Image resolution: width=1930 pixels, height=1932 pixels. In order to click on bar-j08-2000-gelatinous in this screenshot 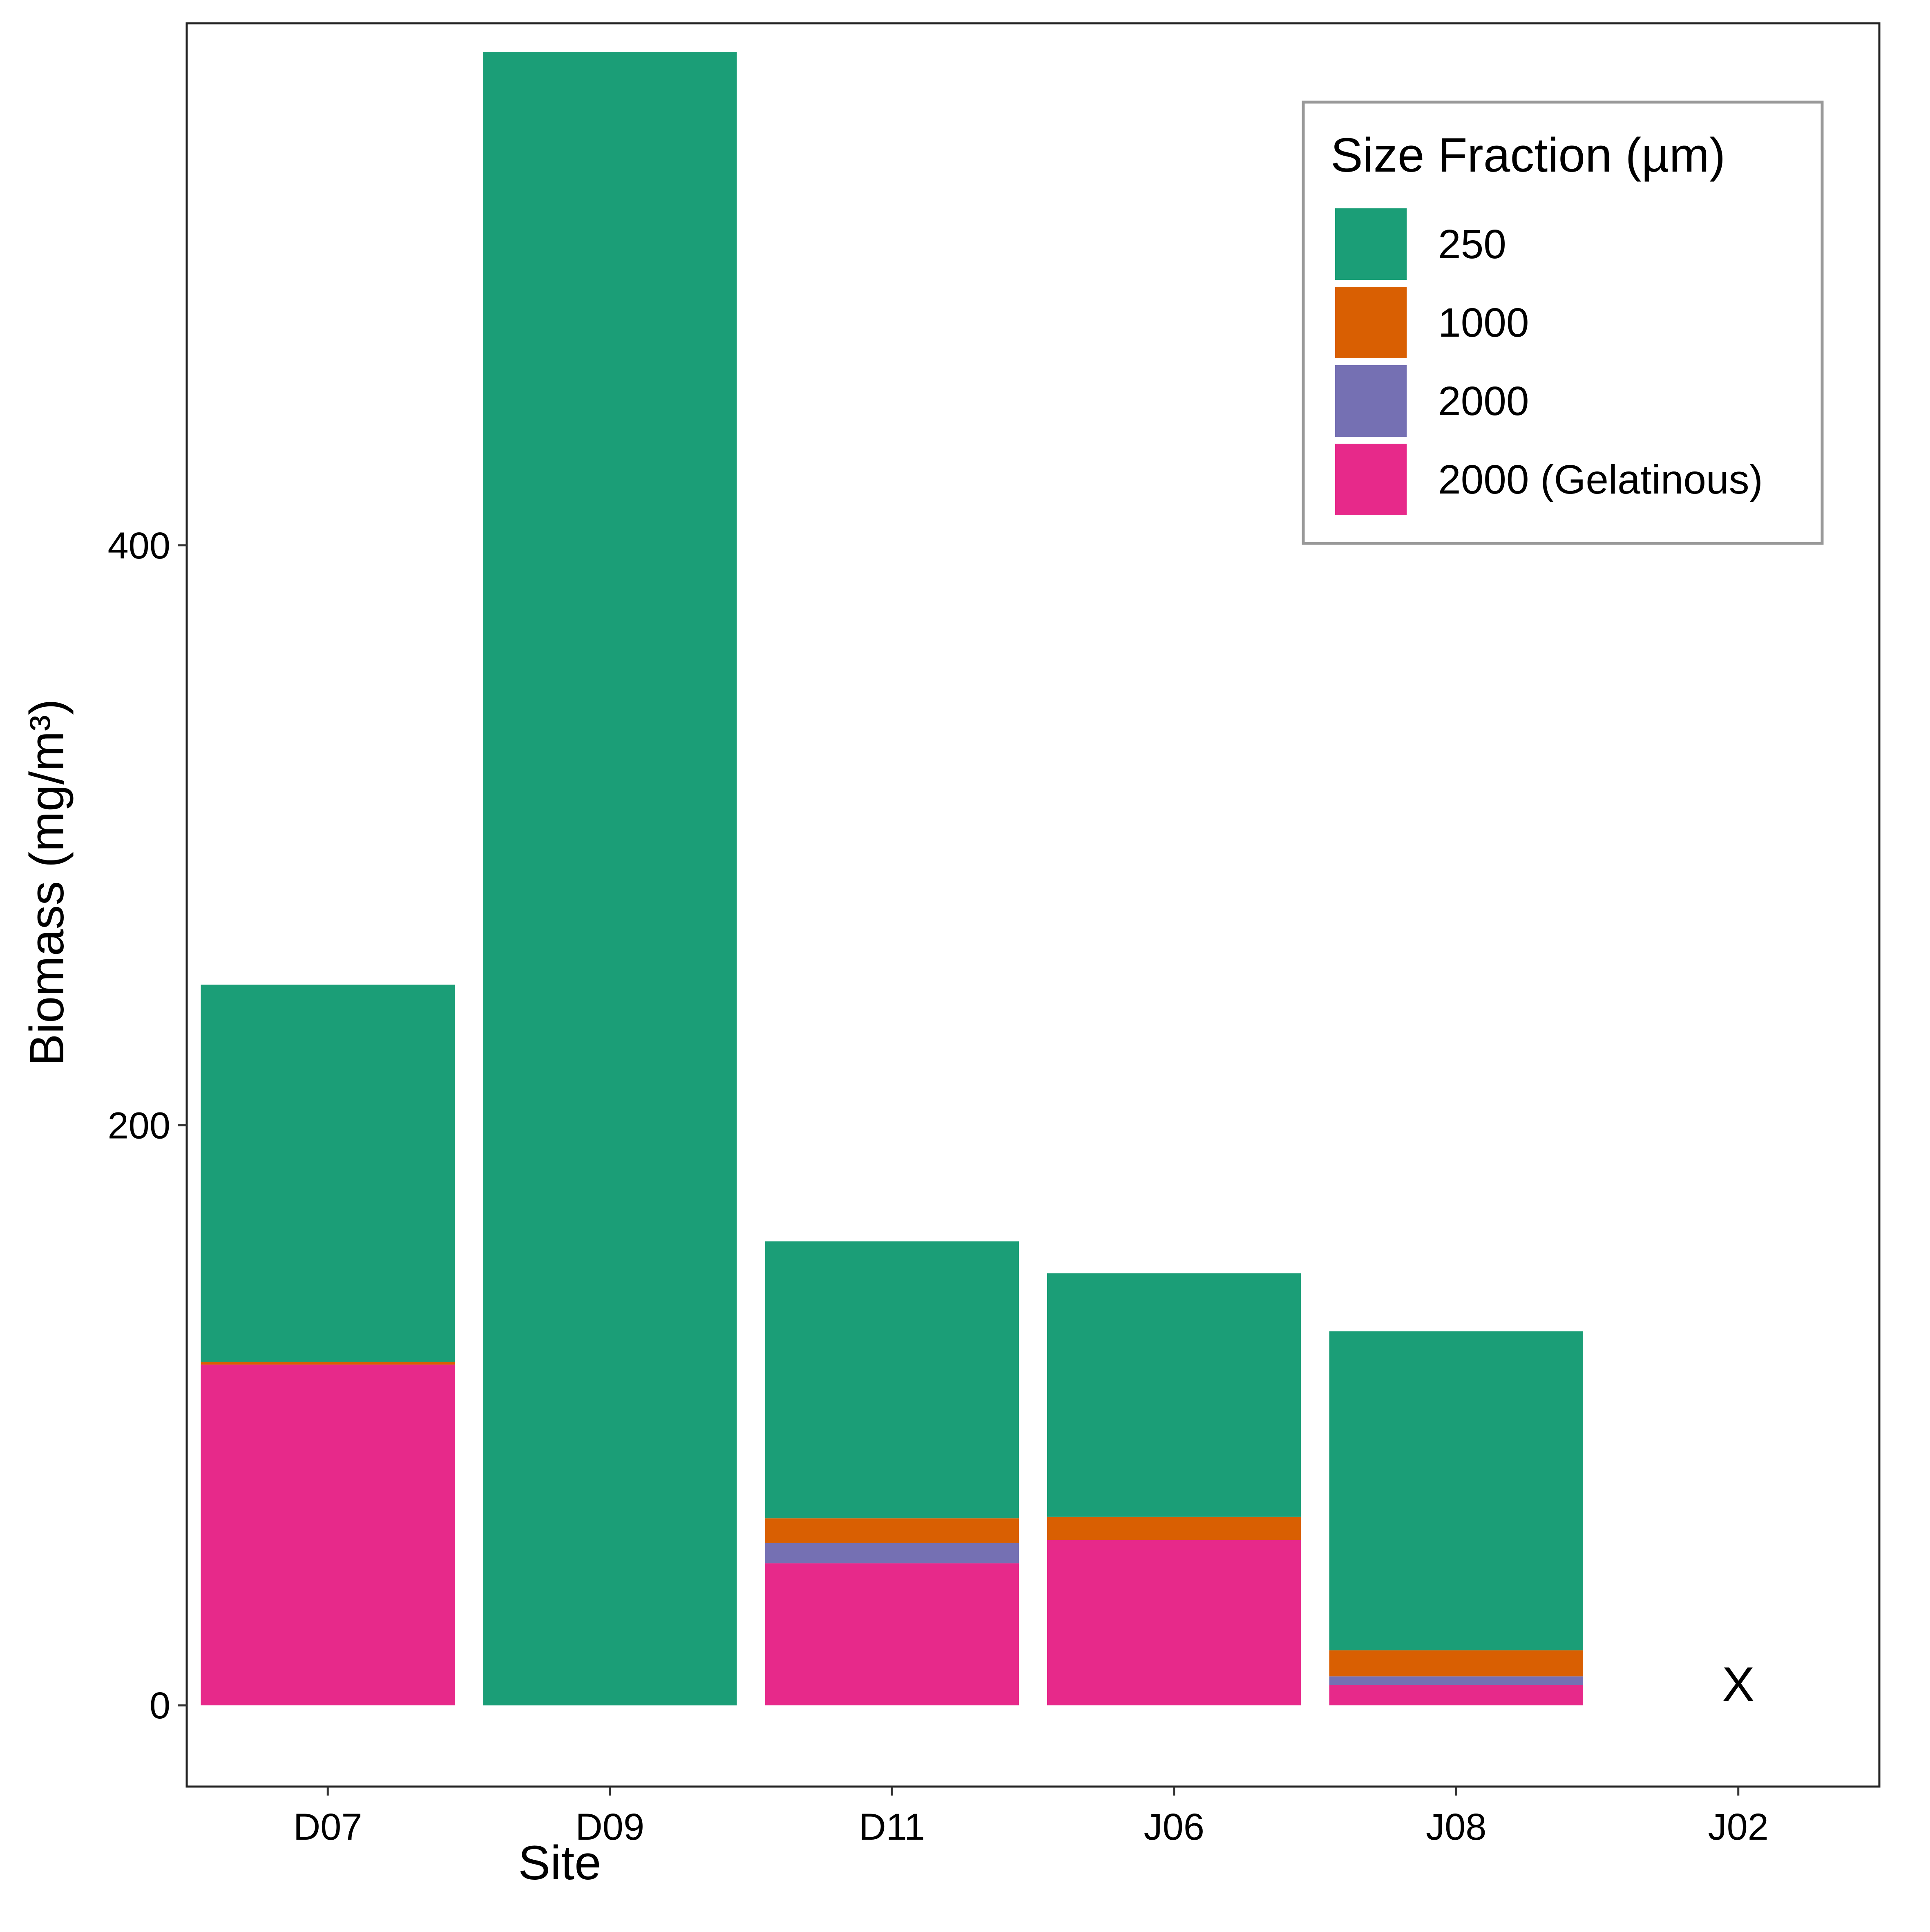, I will do `click(1456, 1695)`.